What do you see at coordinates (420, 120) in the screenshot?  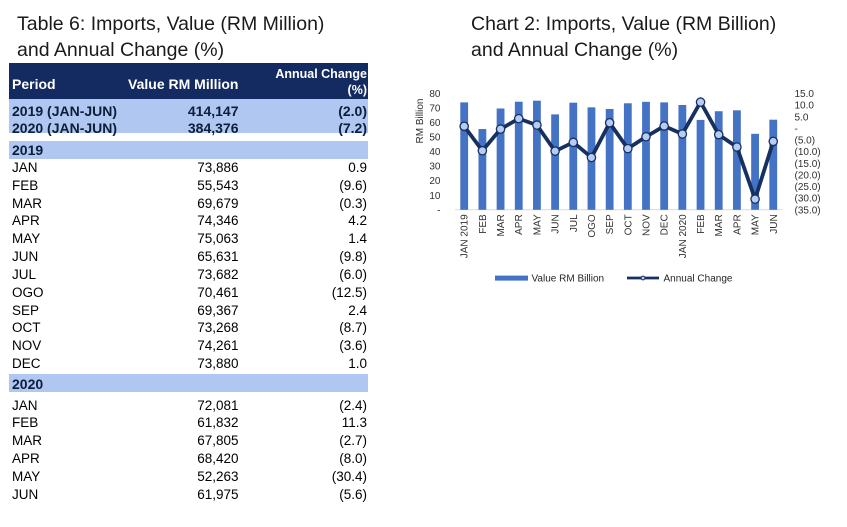 I see `svg-text: RM Billion` at bounding box center [420, 120].